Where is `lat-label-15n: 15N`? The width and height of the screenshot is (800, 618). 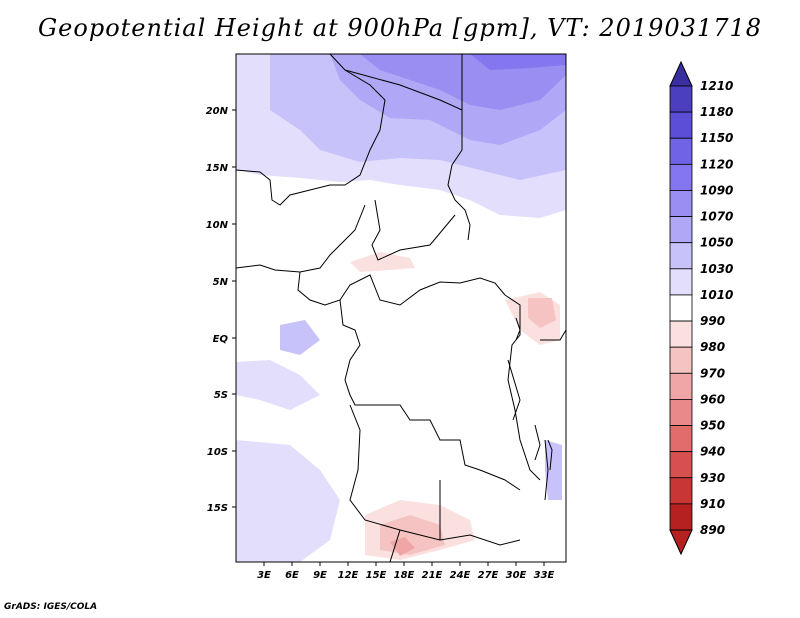
lat-label-15n: 15N is located at coordinates (217, 168).